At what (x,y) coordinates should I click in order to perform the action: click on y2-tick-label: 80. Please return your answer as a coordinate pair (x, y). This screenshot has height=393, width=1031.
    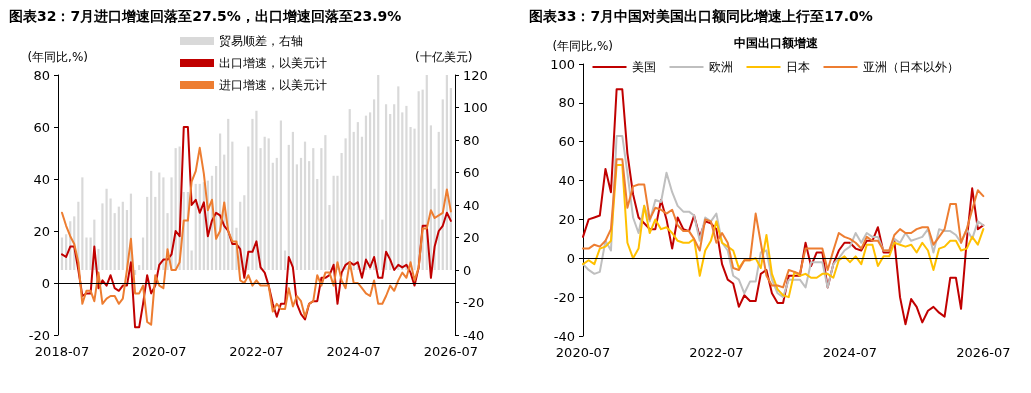
    Looking at the image, I should click on (471, 140).